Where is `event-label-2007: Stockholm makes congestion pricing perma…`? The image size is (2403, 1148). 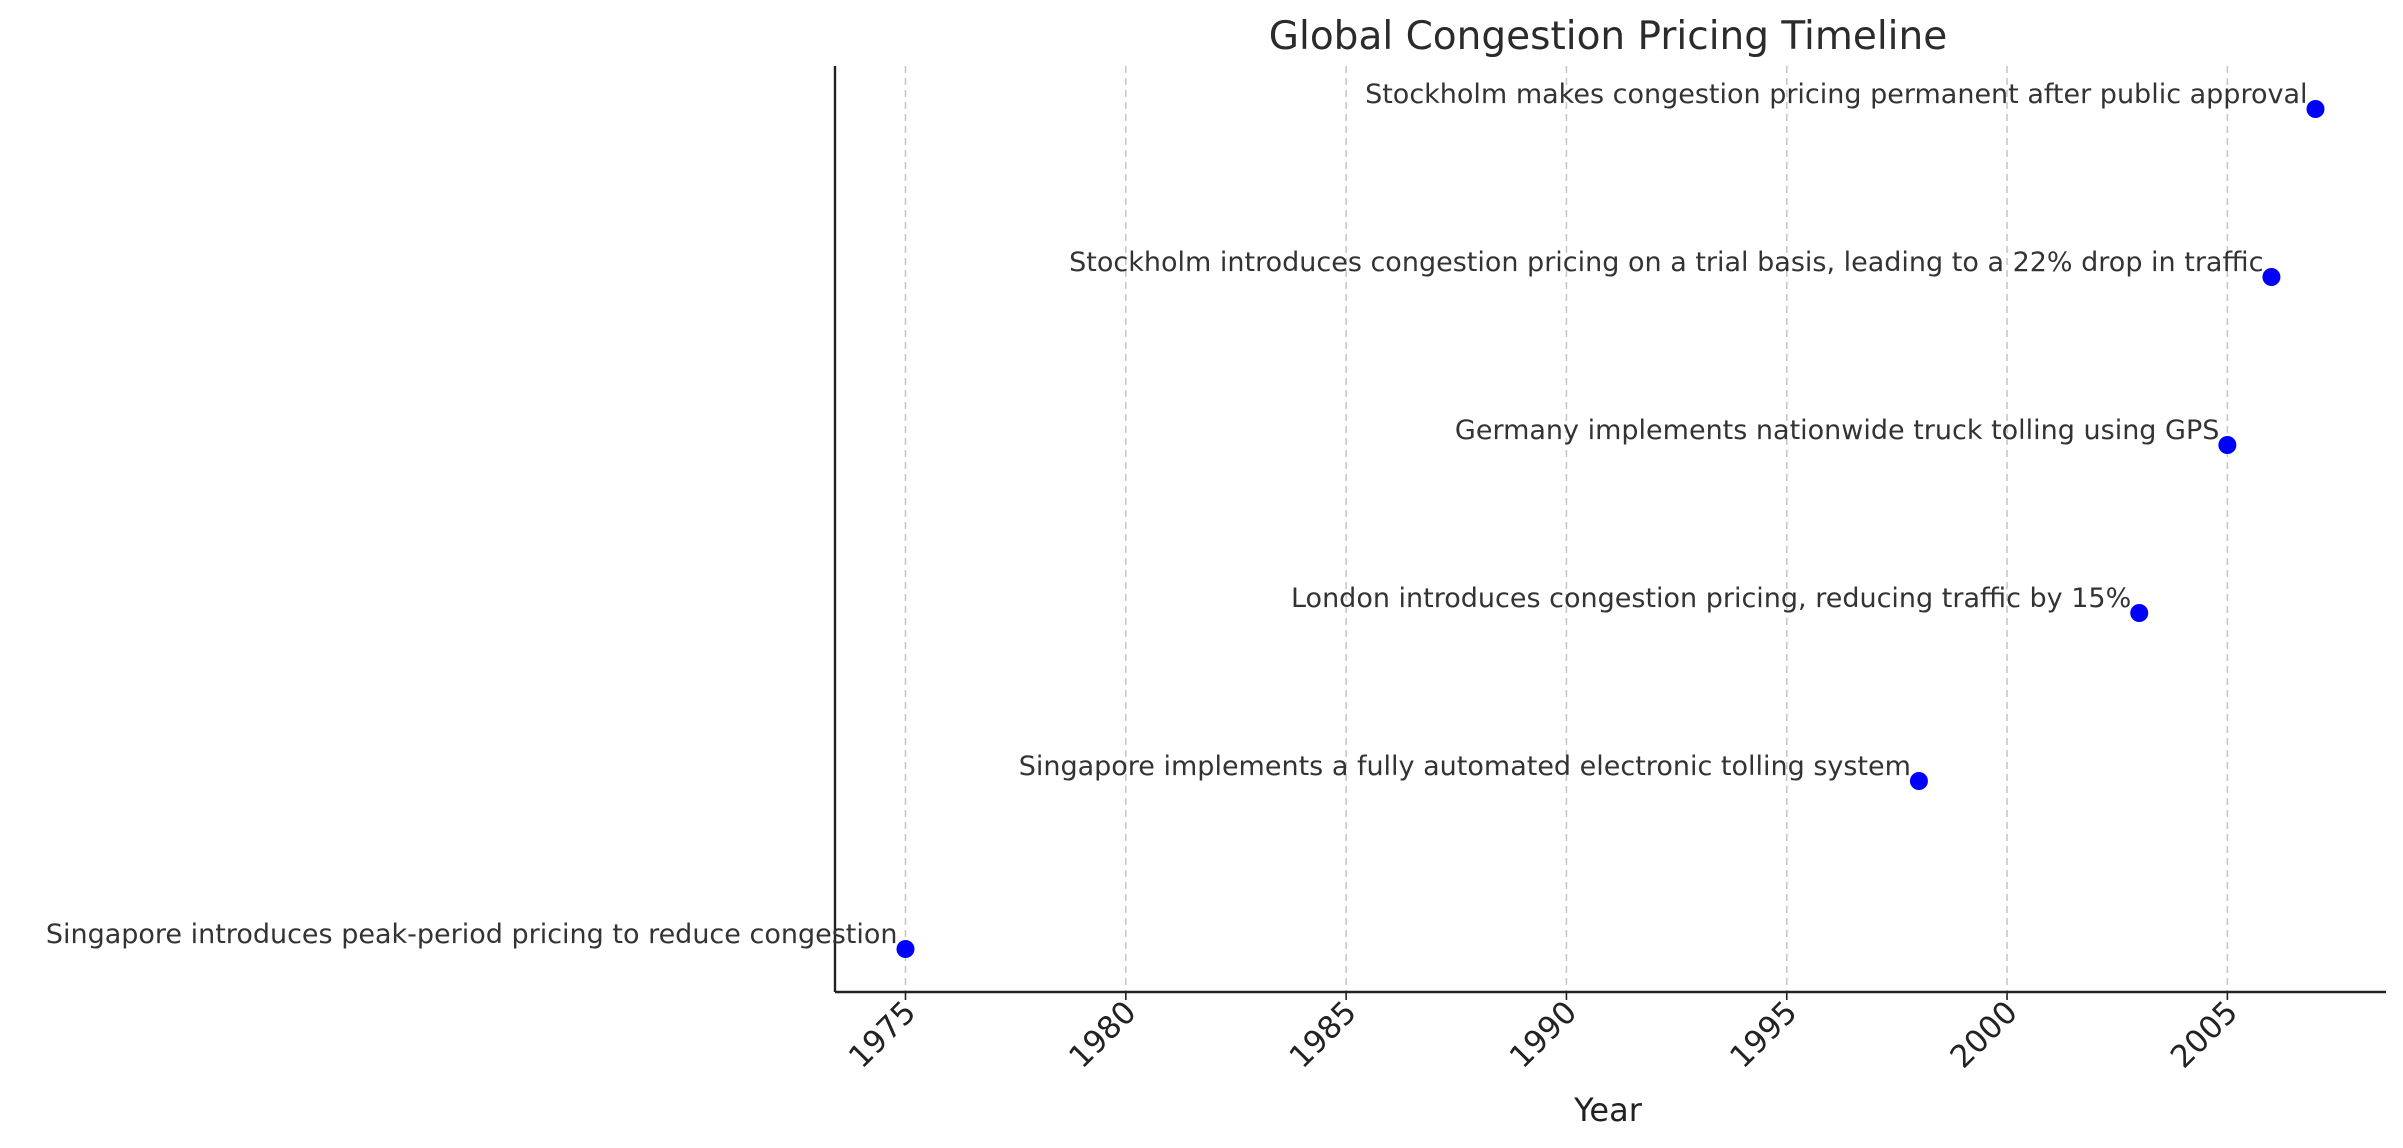
event-label-2007: Stockholm makes congestion pricing perma… is located at coordinates (1836, 94).